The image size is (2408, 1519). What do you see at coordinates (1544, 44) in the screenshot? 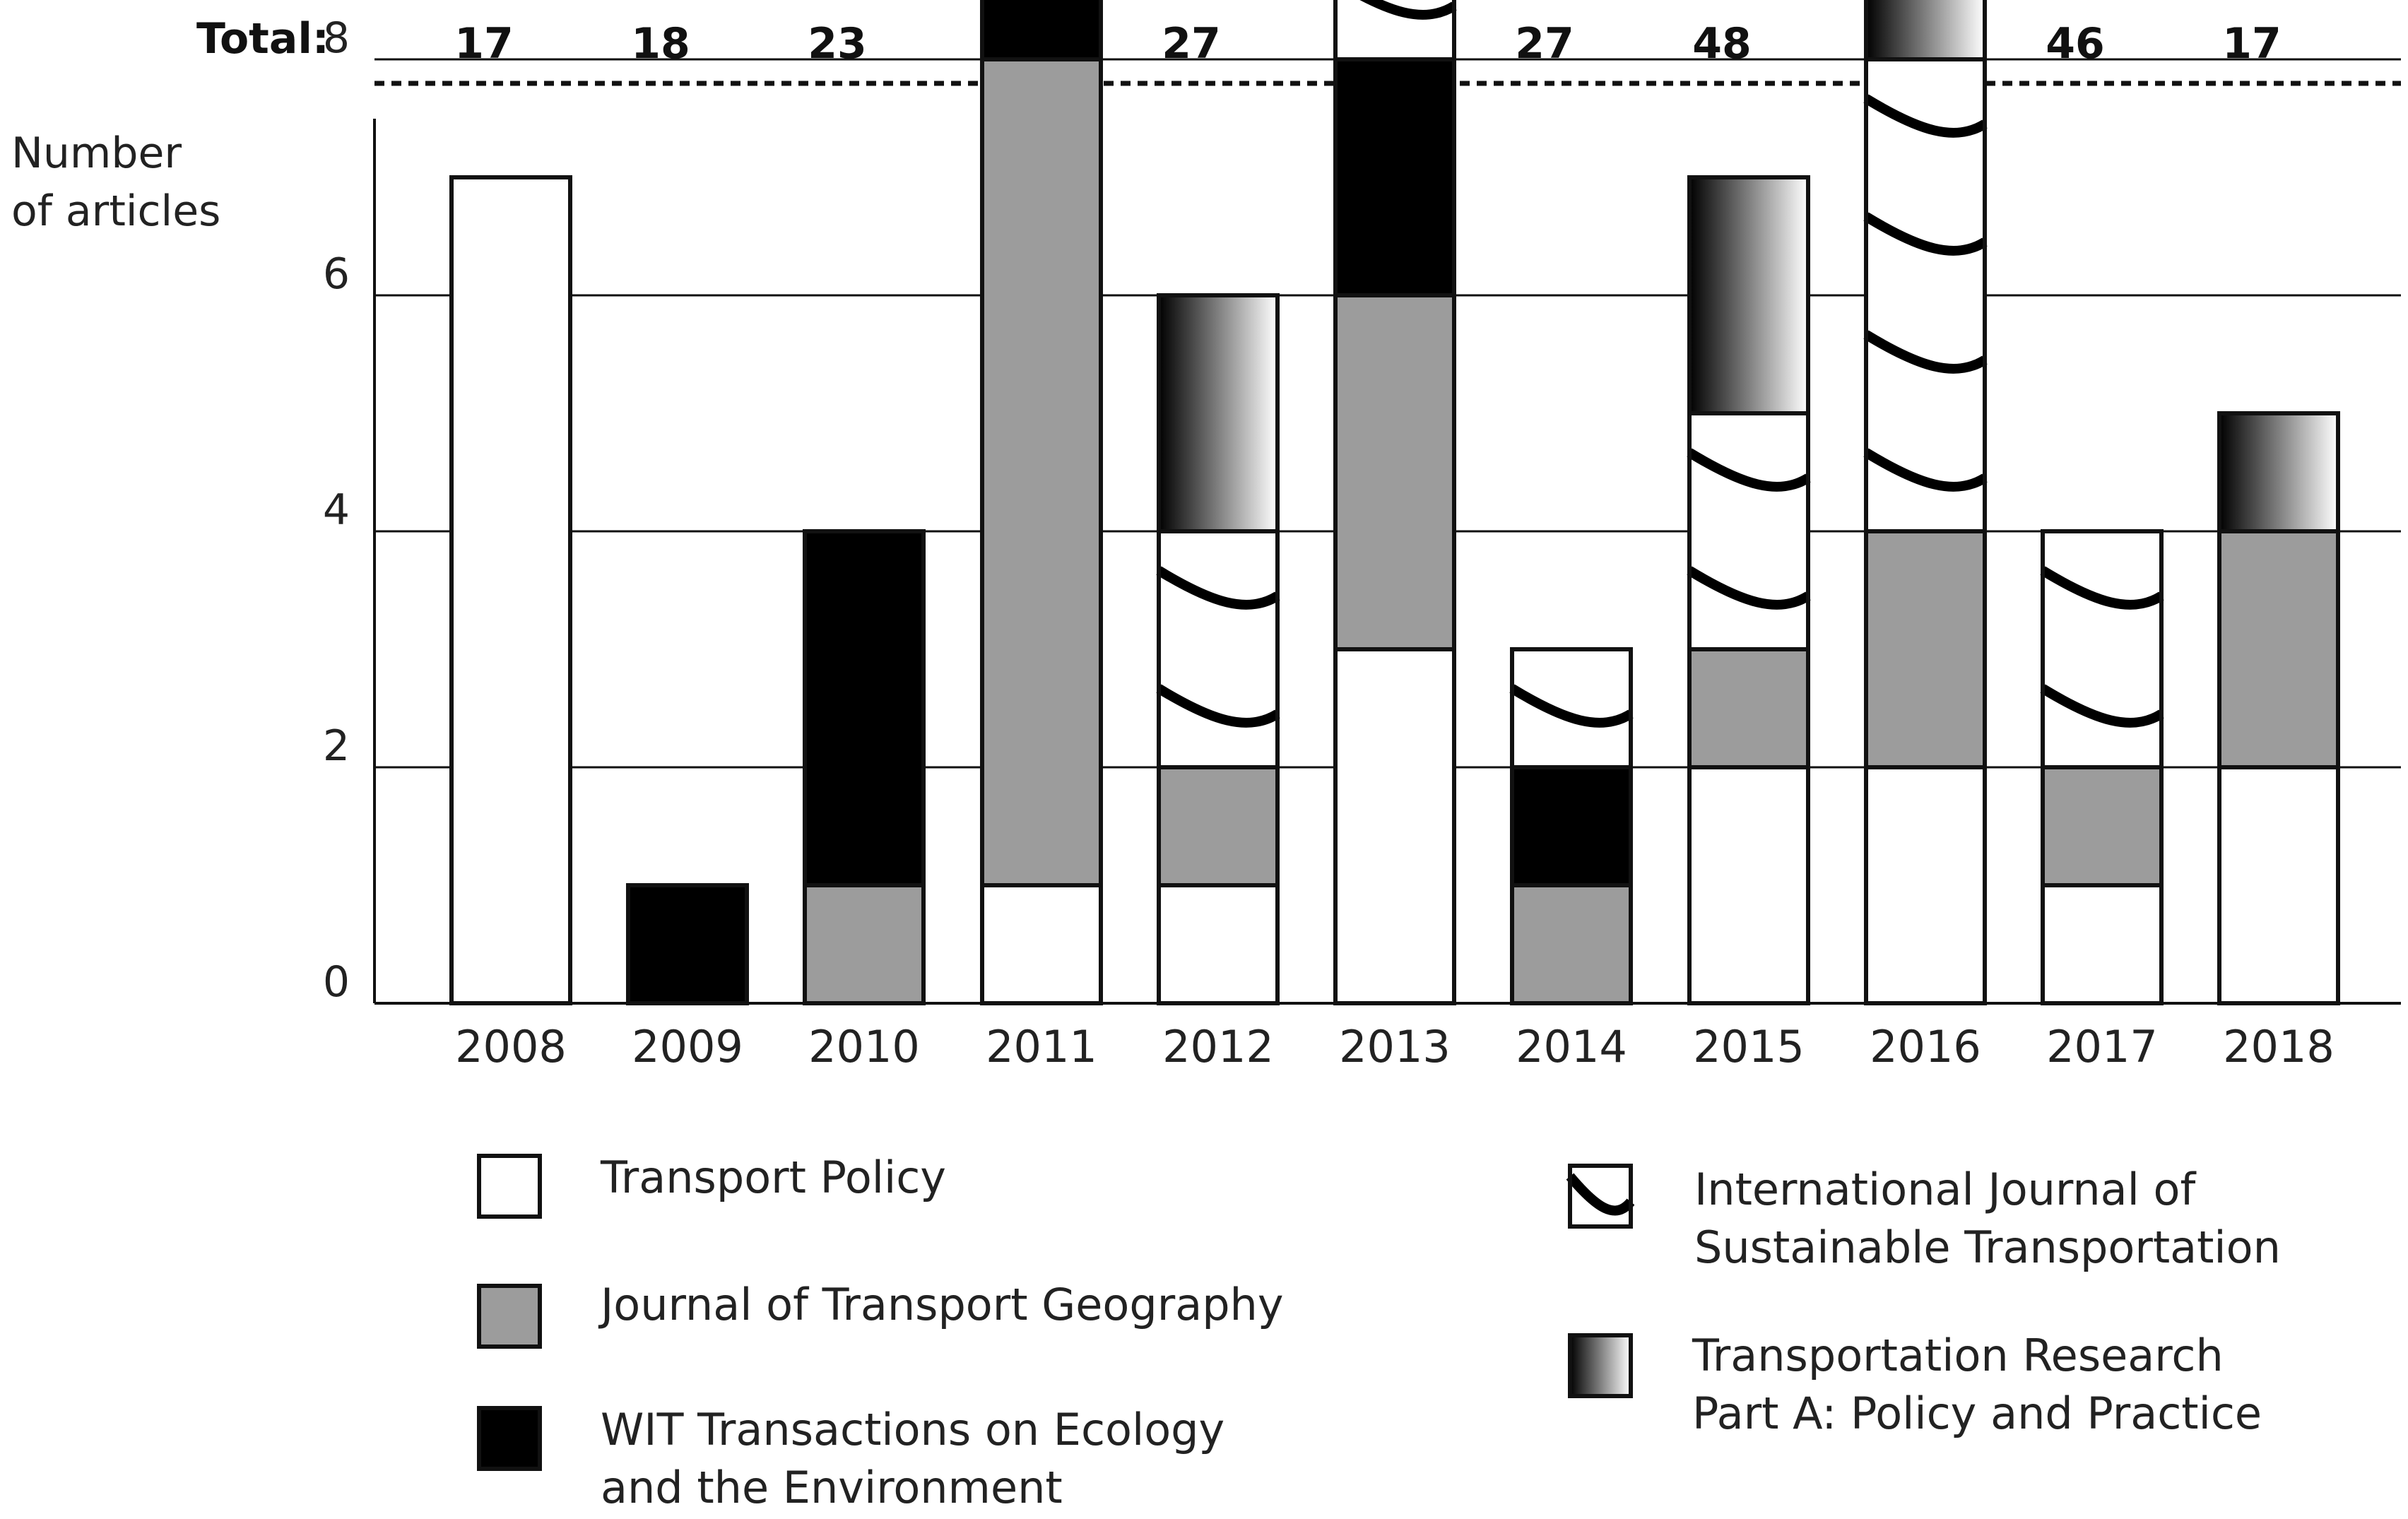
I see `total-value: 27` at bounding box center [1544, 44].